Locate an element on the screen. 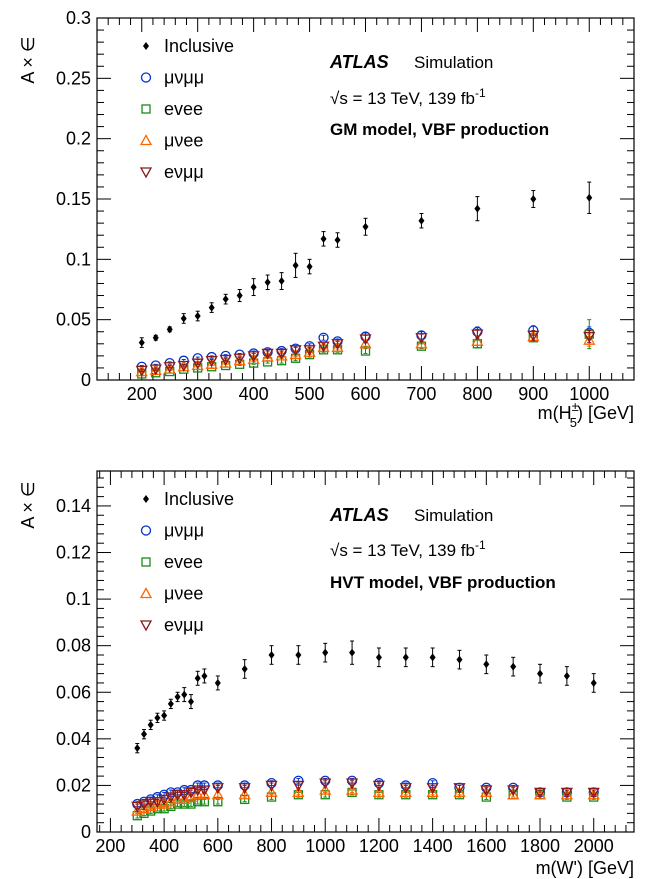 The width and height of the screenshot is (646, 879). legend-item: eνμμ is located at coordinates (171, 625).